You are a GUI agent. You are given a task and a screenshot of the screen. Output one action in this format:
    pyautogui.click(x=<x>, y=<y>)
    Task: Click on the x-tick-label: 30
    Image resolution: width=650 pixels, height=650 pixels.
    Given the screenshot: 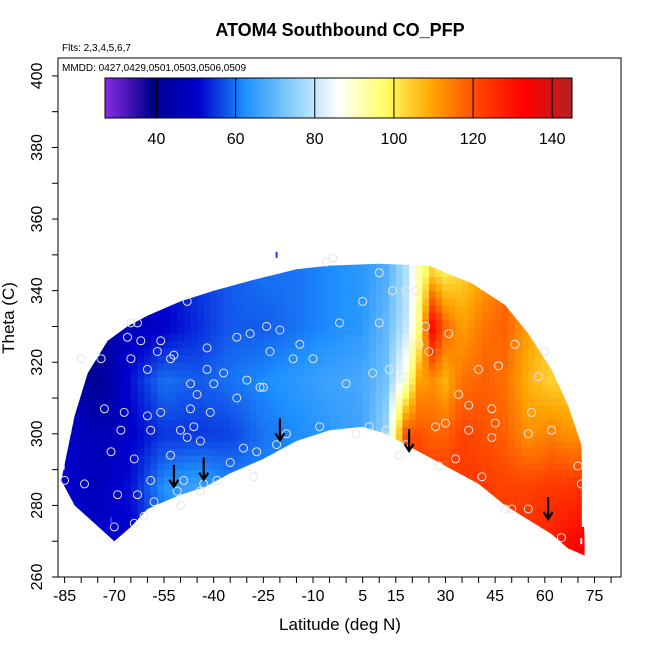 What is the action you would take?
    pyautogui.click(x=446, y=596)
    